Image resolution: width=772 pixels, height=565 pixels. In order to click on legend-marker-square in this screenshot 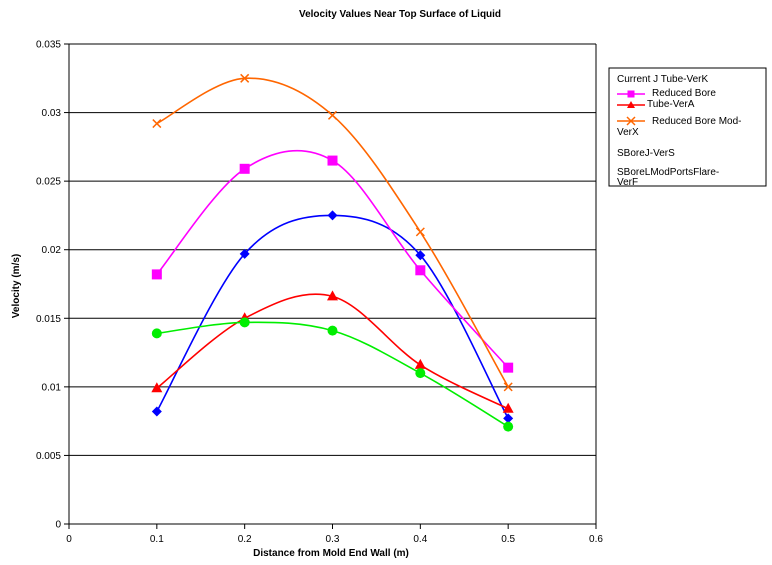, I will do `click(631, 94)`.